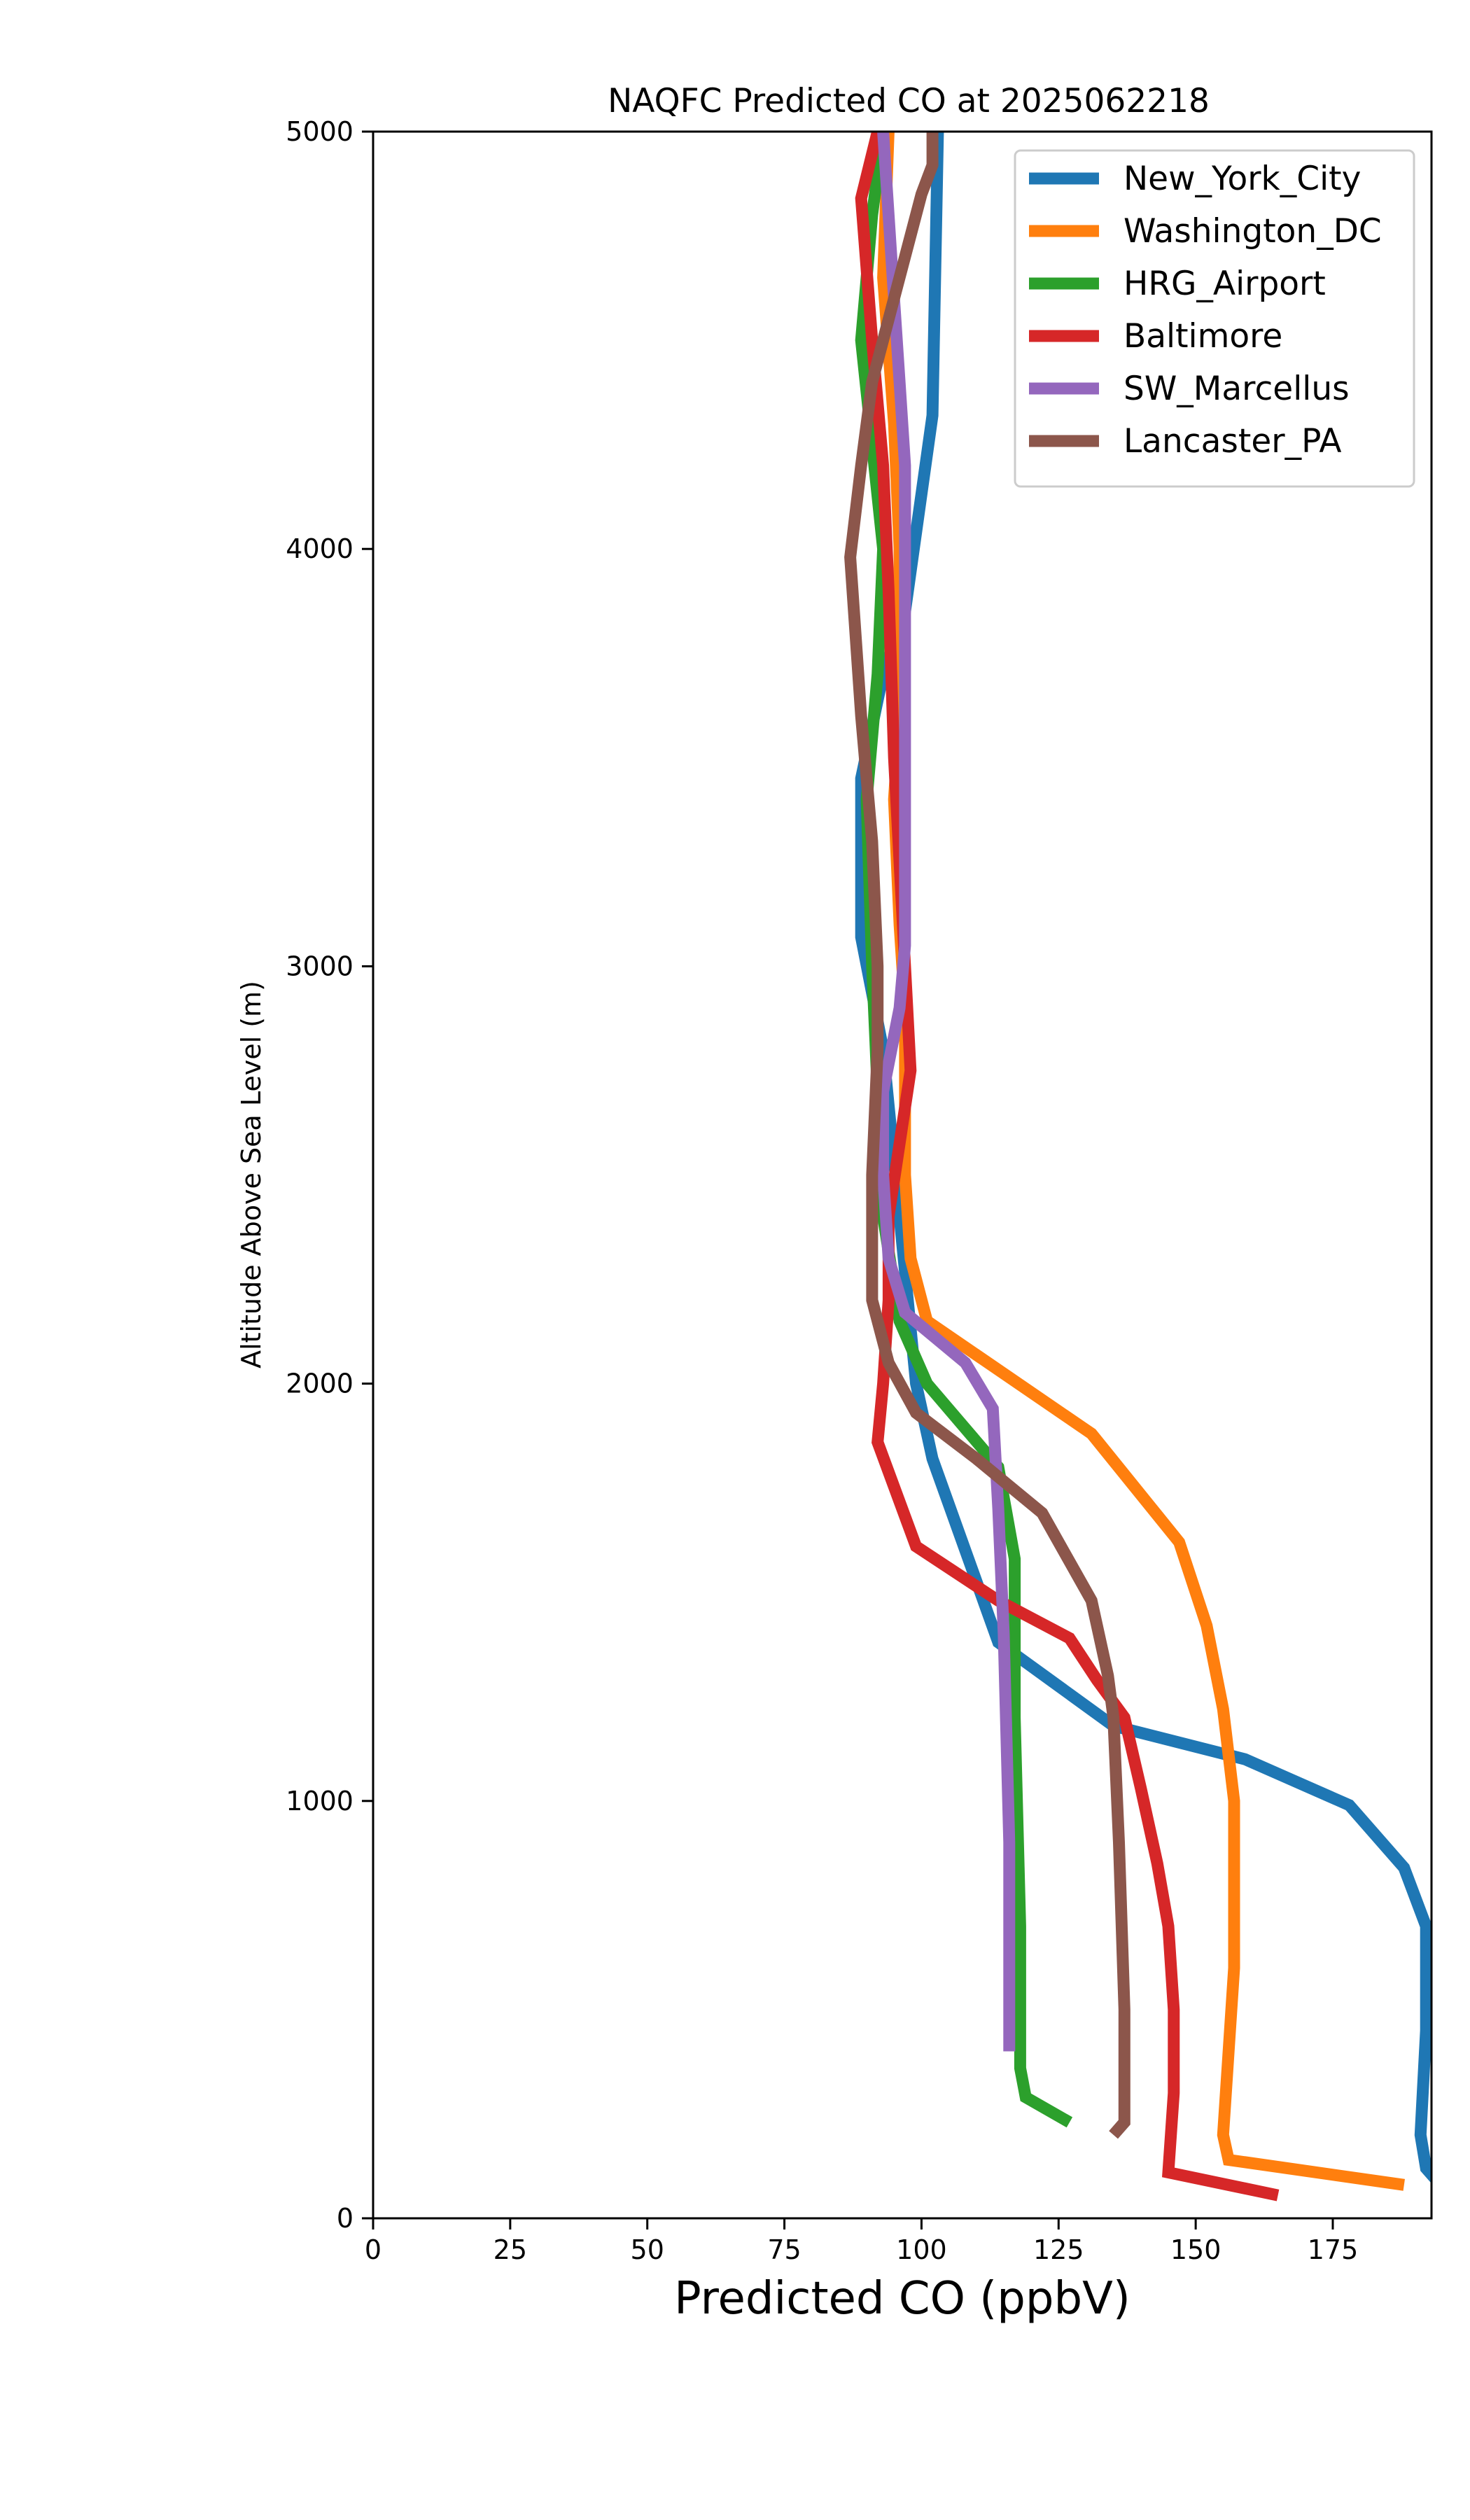  I want to click on legend-box, so click(1214, 318).